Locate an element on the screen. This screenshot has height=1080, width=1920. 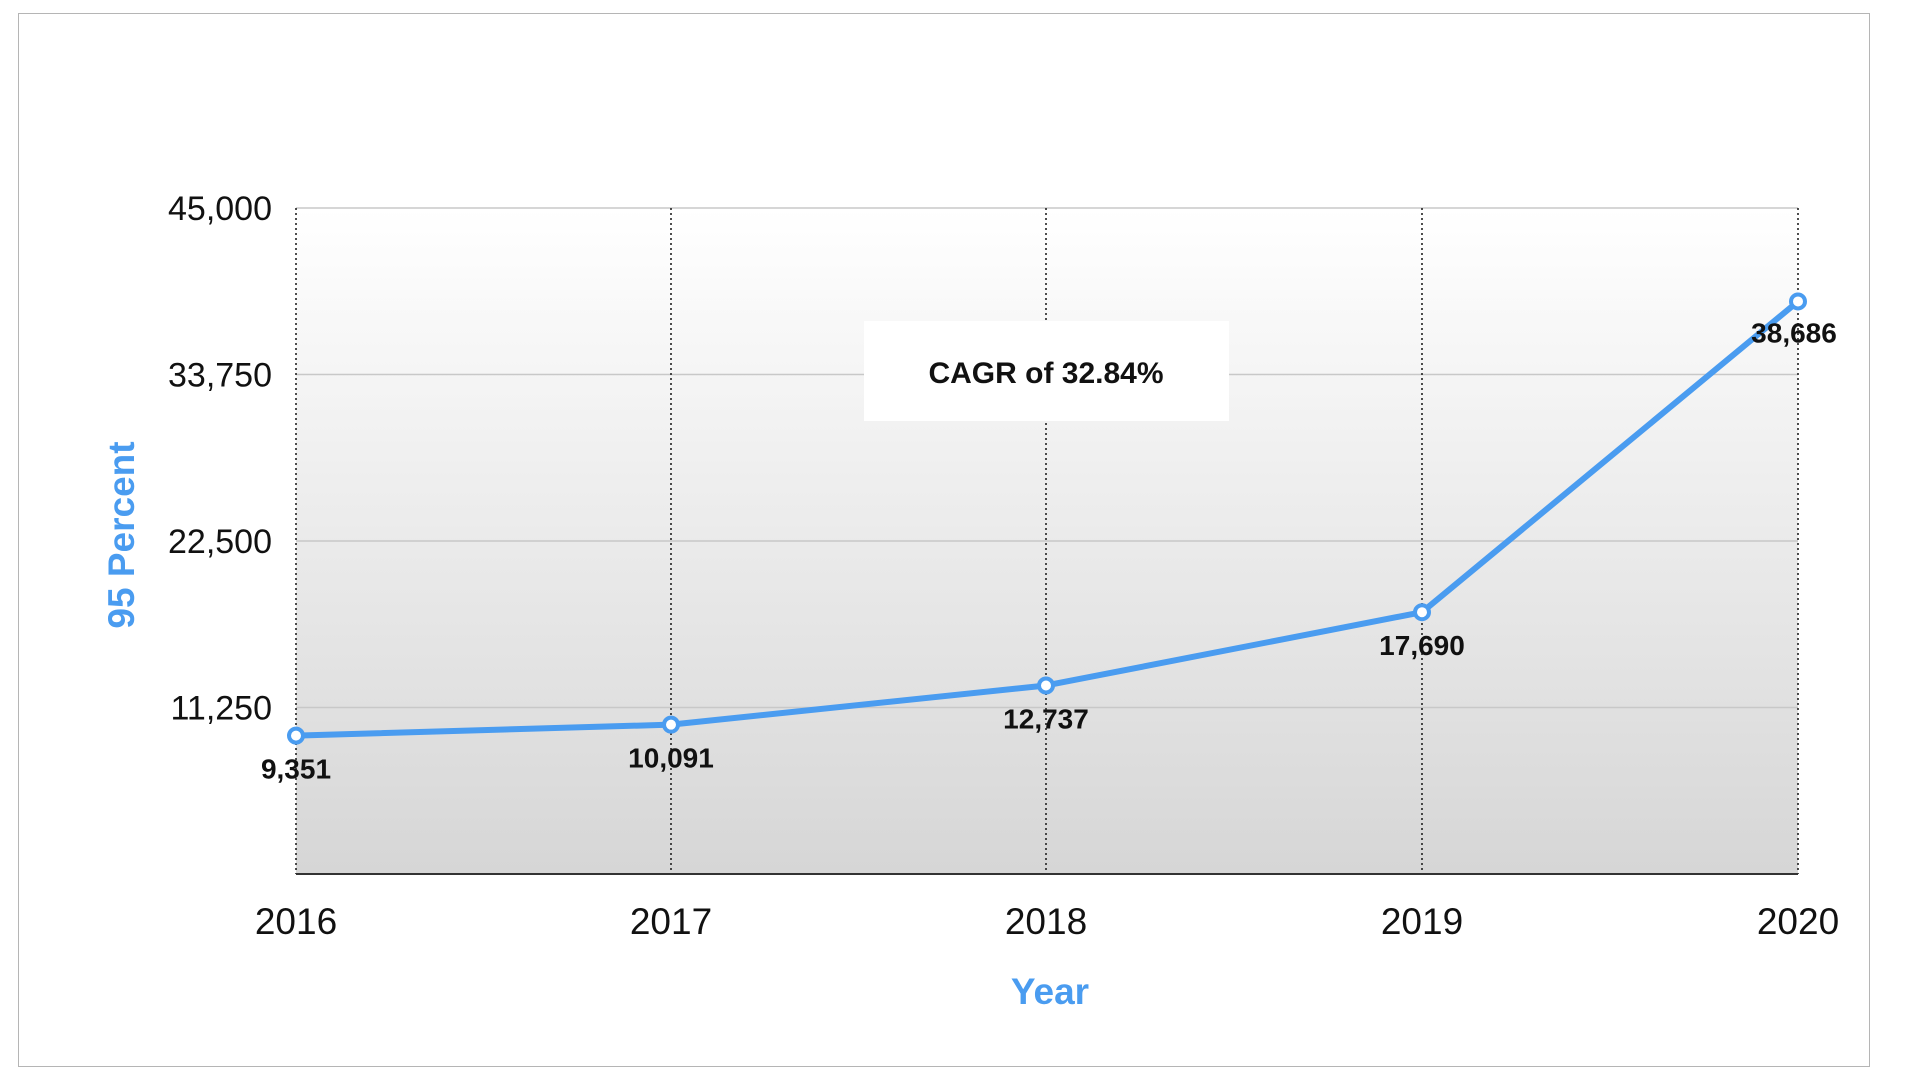
annotation-box is located at coordinates (1046, 371).